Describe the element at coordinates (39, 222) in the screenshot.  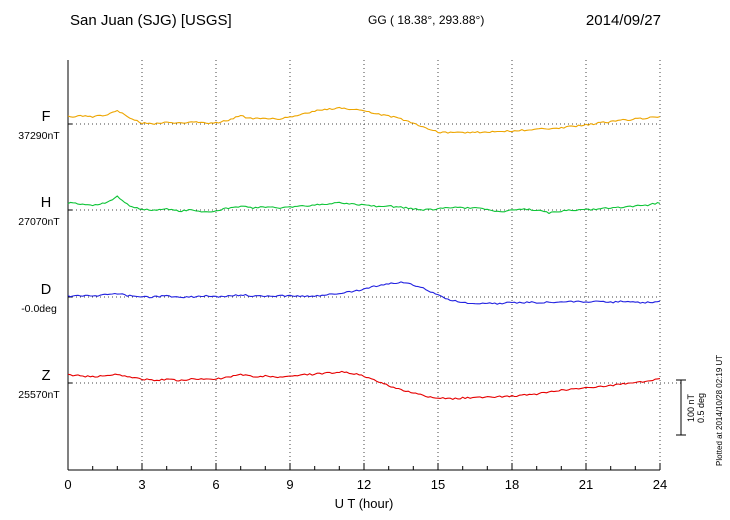
I see `series-baseline-label-H: 27070nT` at that location.